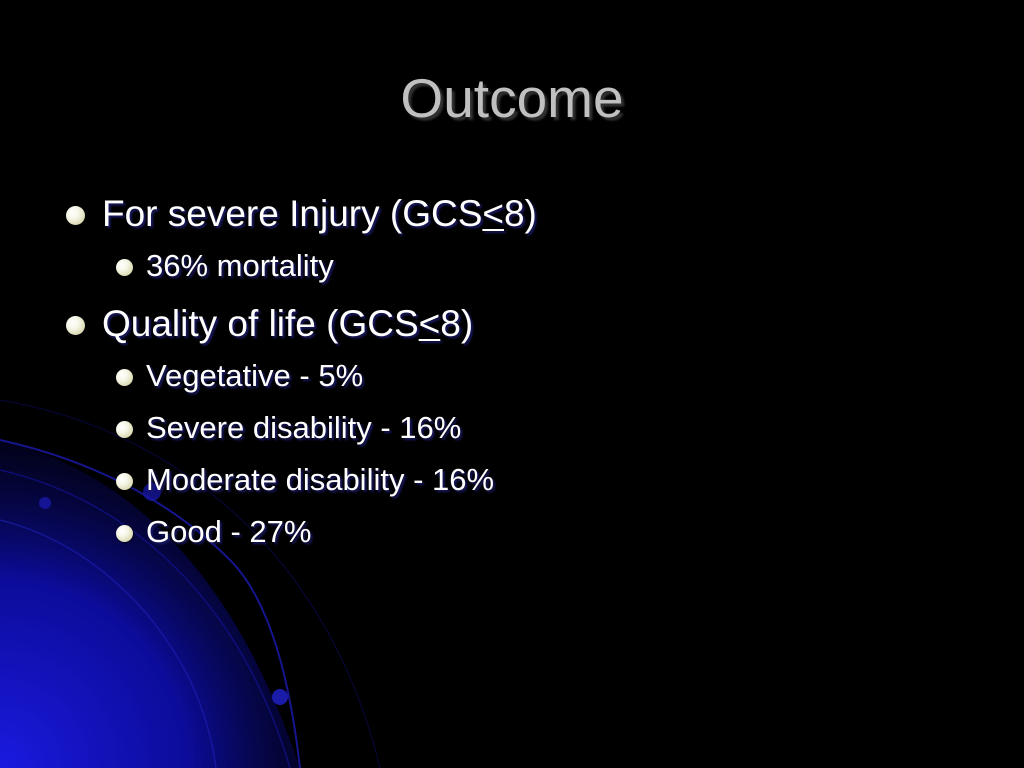 The height and width of the screenshot is (768, 1024). Describe the element at coordinates (522, 324) in the screenshot. I see `bullet-quality-of-life: Quality of life (GCS<8)` at that location.